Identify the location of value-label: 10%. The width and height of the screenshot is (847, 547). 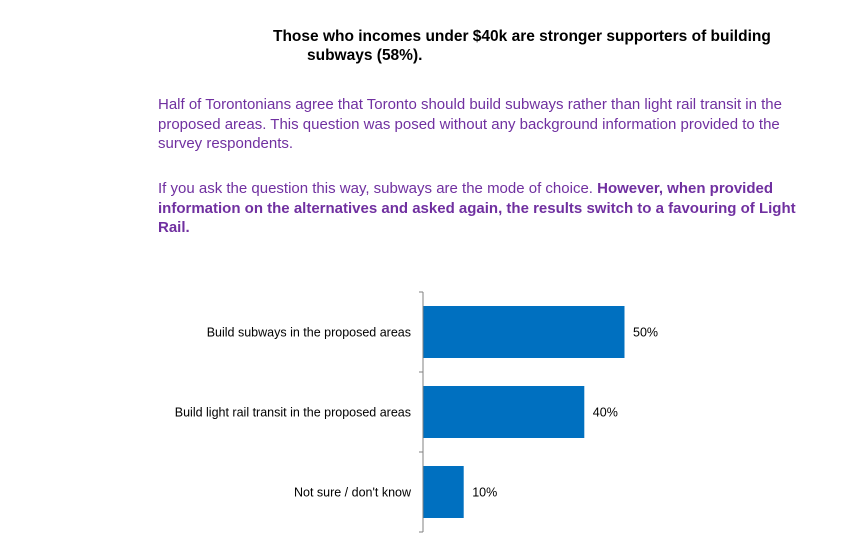
(484, 493).